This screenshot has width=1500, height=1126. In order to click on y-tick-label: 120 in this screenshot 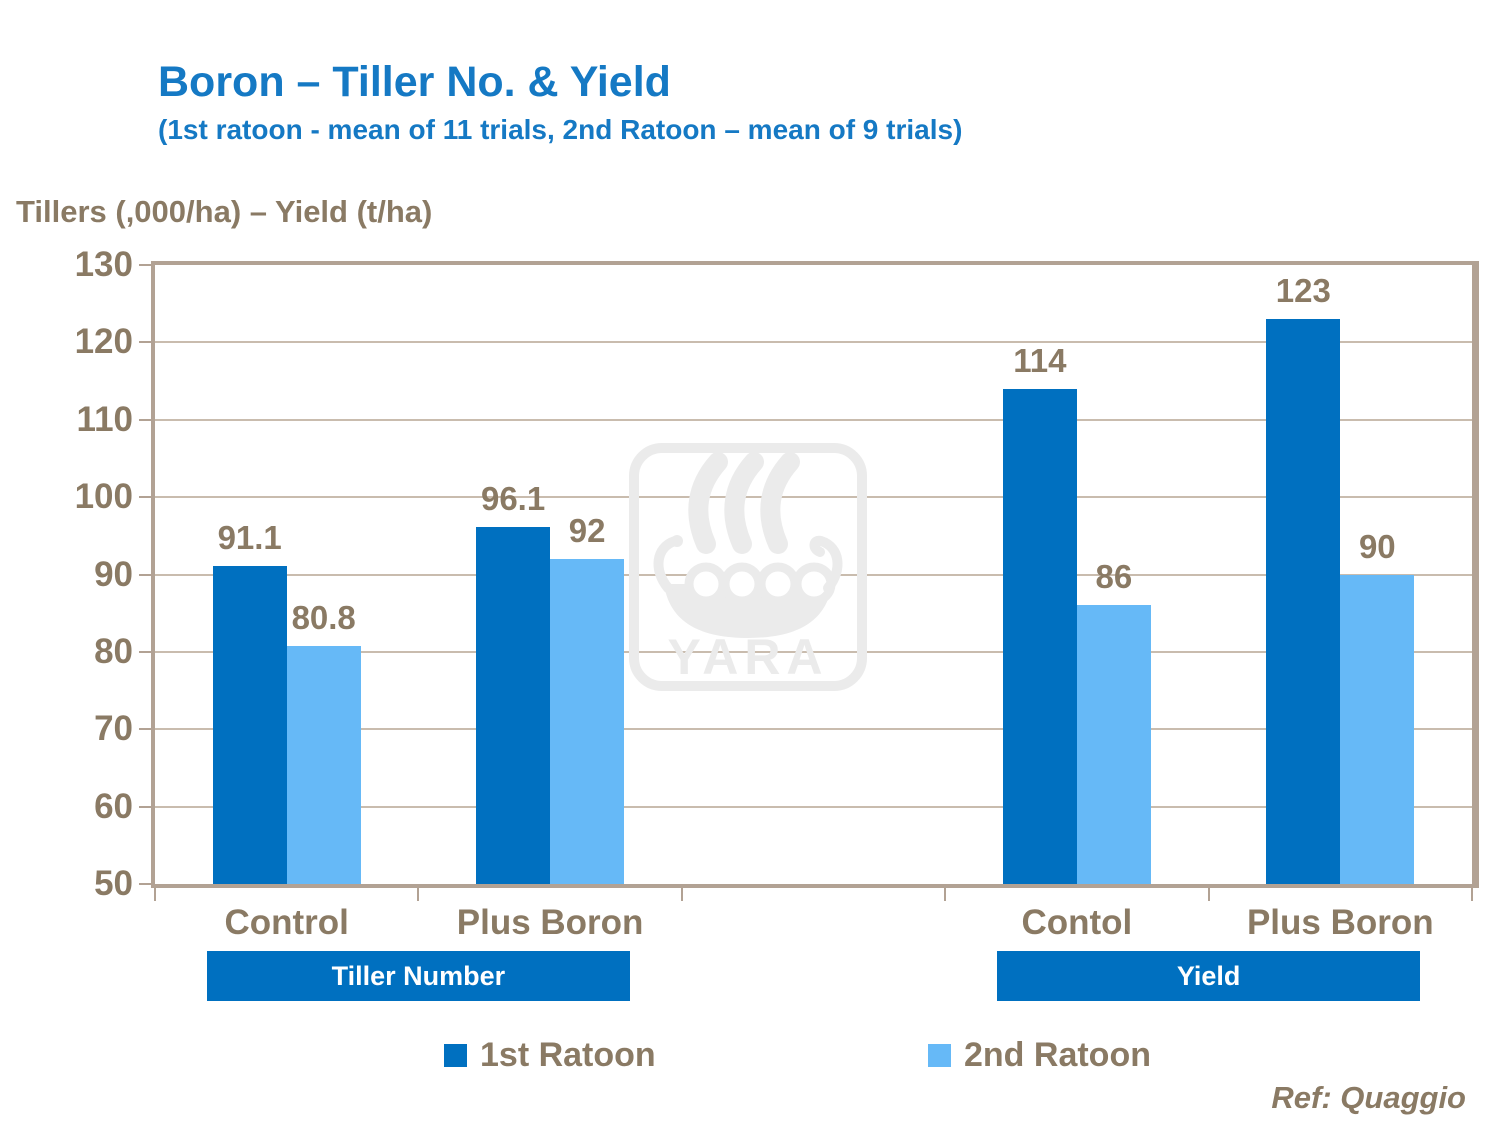, I will do `click(103, 342)`.